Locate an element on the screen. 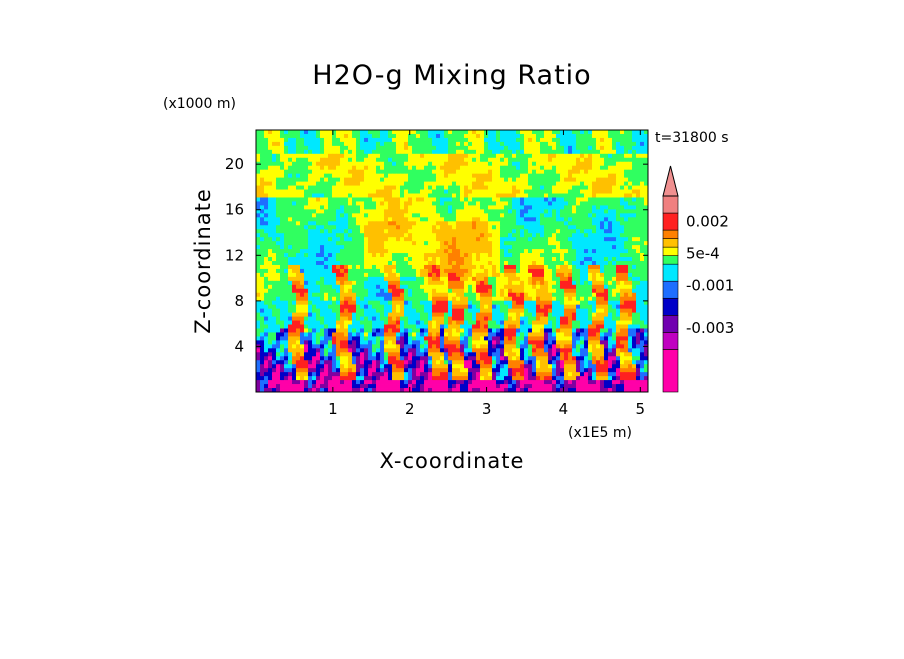  chart-title: H2O-g Mixing Ratio is located at coordinates (451, 75).